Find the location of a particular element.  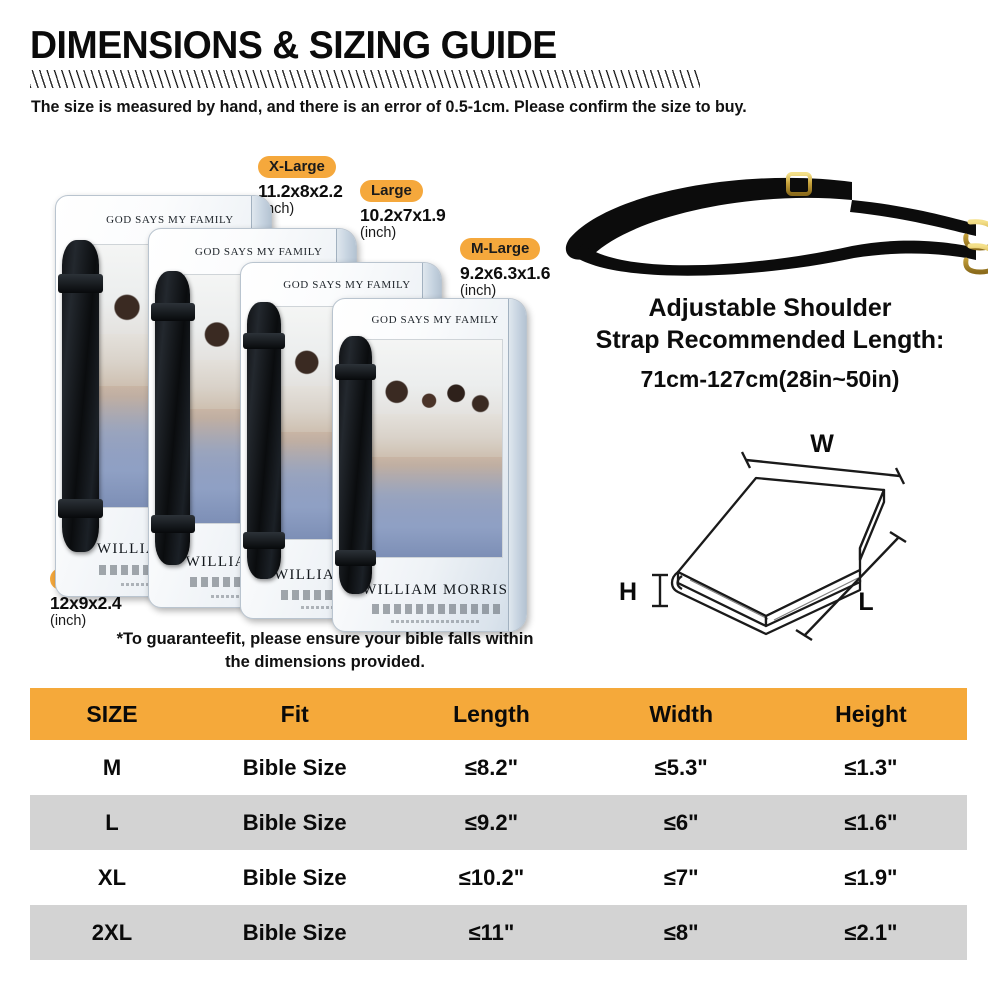

table-row: 2XL Bible Size ≤11" ≤8" ≤2.1" is located at coordinates (498, 932).